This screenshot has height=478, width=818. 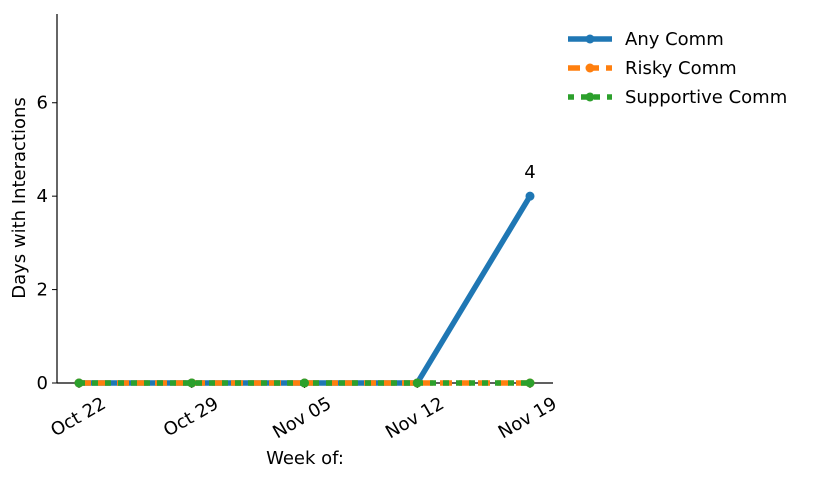 What do you see at coordinates (528, 418) in the screenshot?
I see `x-tick-label: Nov 19` at bounding box center [528, 418].